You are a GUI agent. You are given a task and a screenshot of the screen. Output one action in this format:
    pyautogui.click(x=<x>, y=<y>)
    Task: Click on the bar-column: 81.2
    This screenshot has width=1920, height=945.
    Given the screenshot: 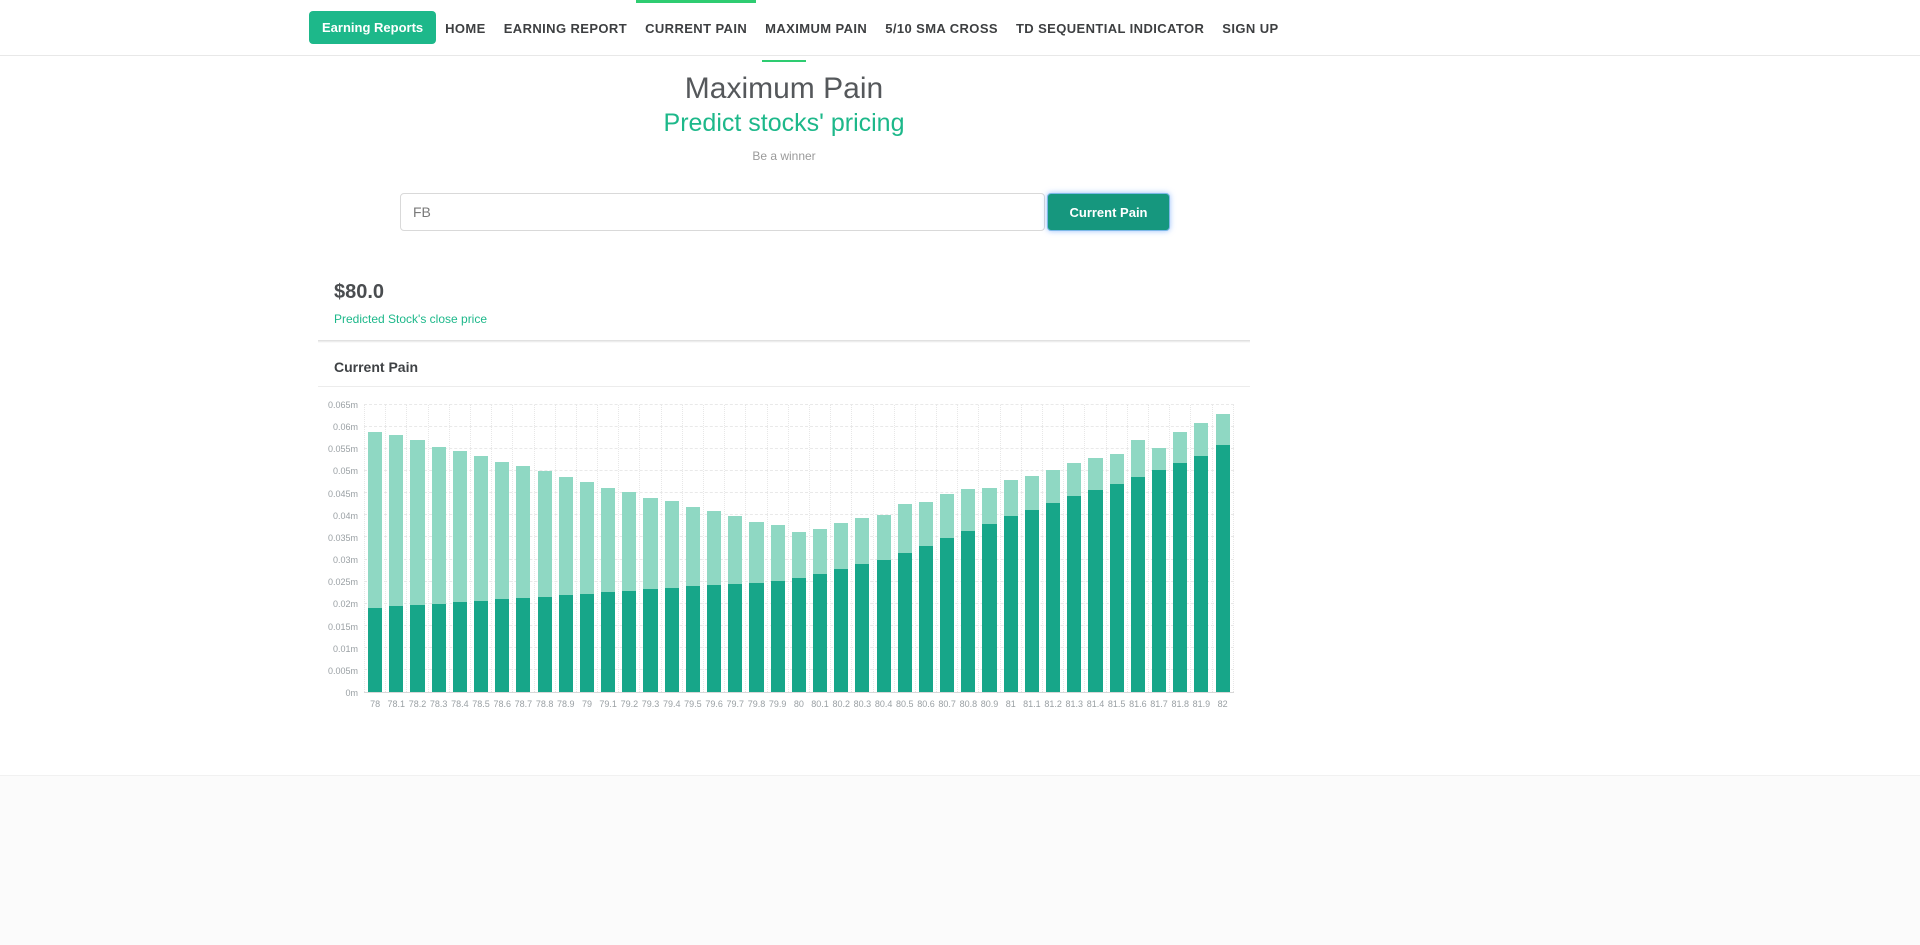 What is the action you would take?
    pyautogui.click(x=1054, y=557)
    